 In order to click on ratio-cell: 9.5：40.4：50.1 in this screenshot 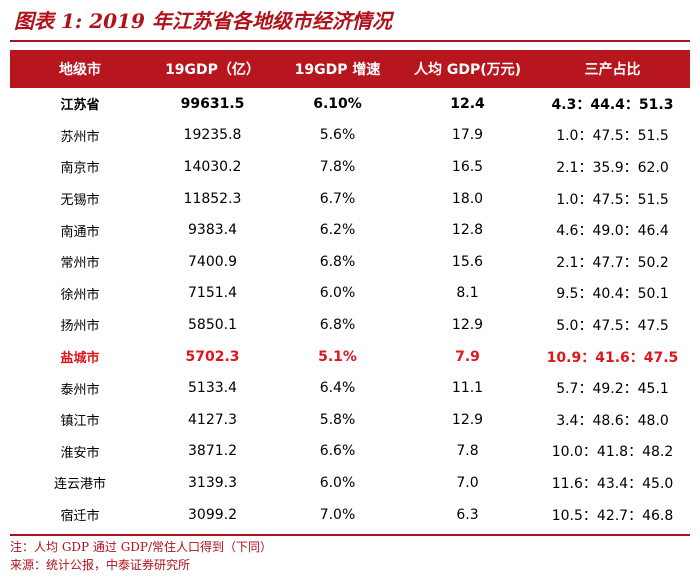, I will do `click(612, 294)`.